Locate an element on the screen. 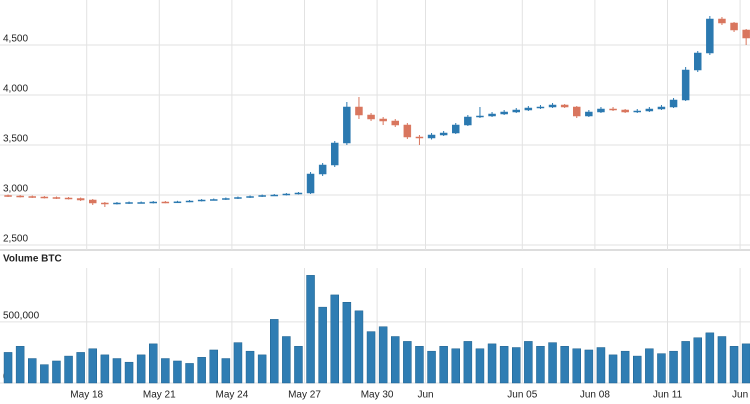  x-tick-label: Jun 05 is located at coordinates (522, 395).